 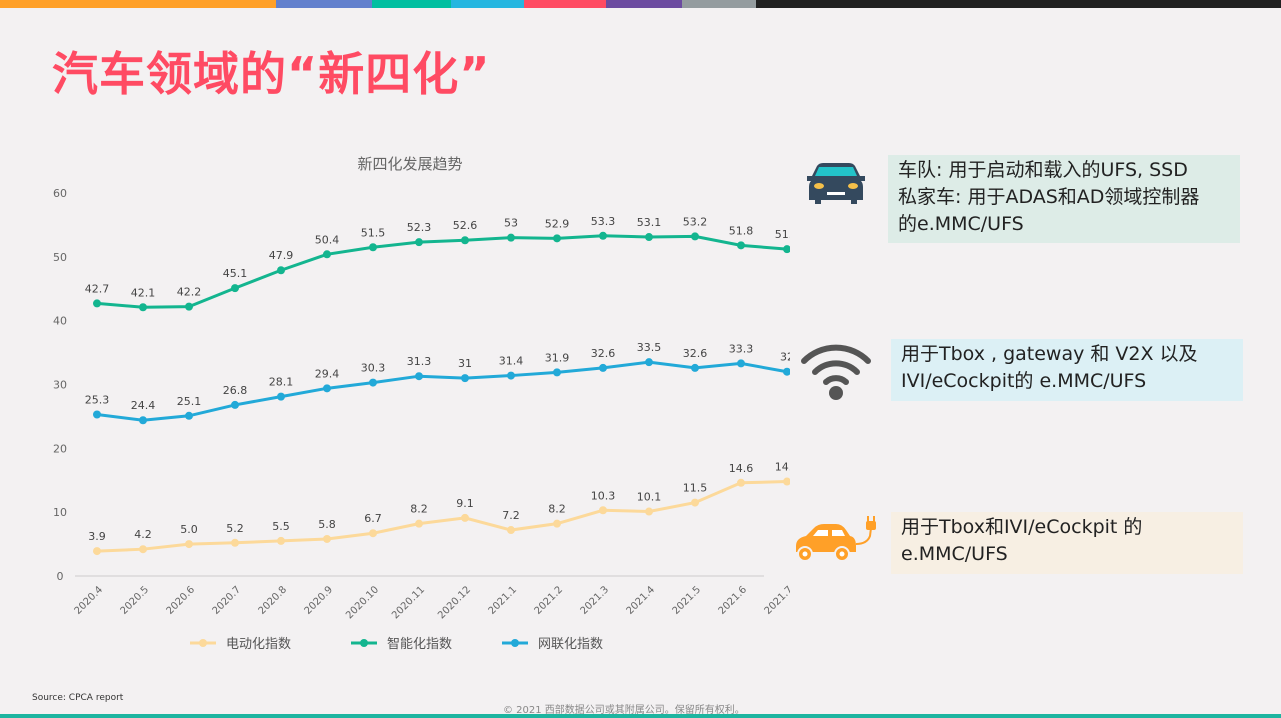 What do you see at coordinates (511, 361) in the screenshot?
I see `data-label: 31.4` at bounding box center [511, 361].